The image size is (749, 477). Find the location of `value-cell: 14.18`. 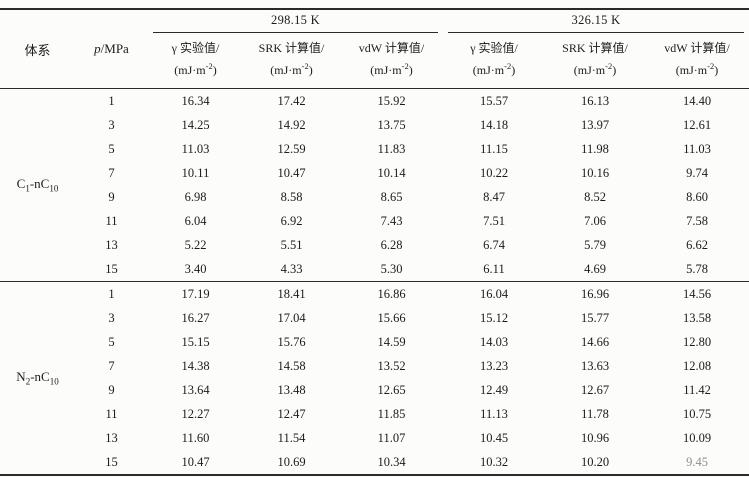

value-cell: 14.18 is located at coordinates (494, 124).